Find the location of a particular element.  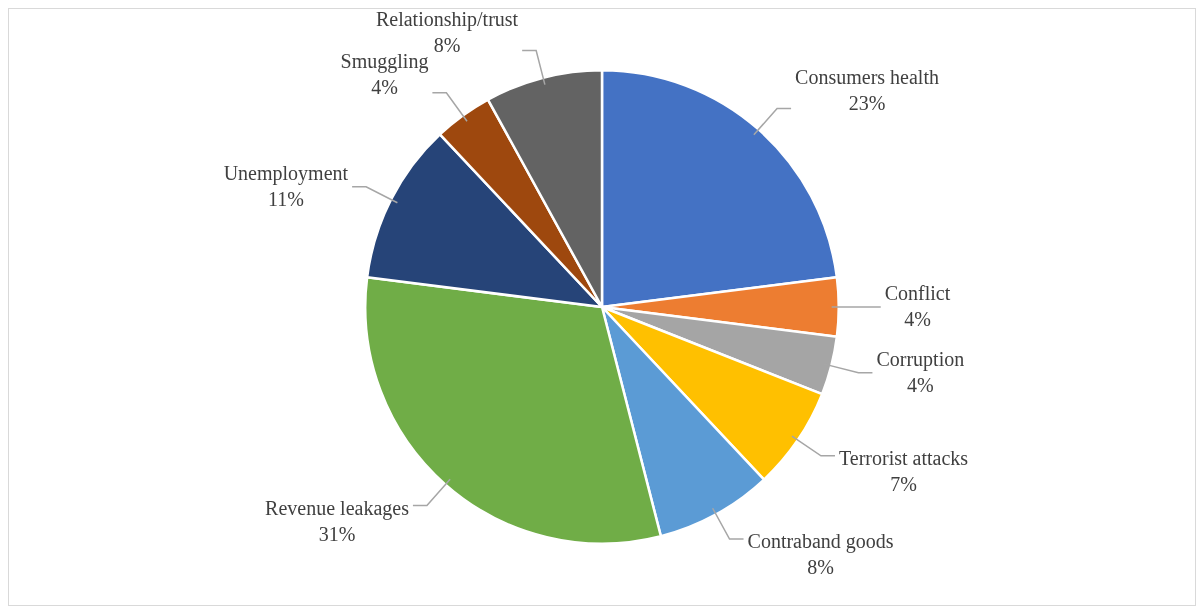

slice-label: Conflict is located at coordinates (917, 293).